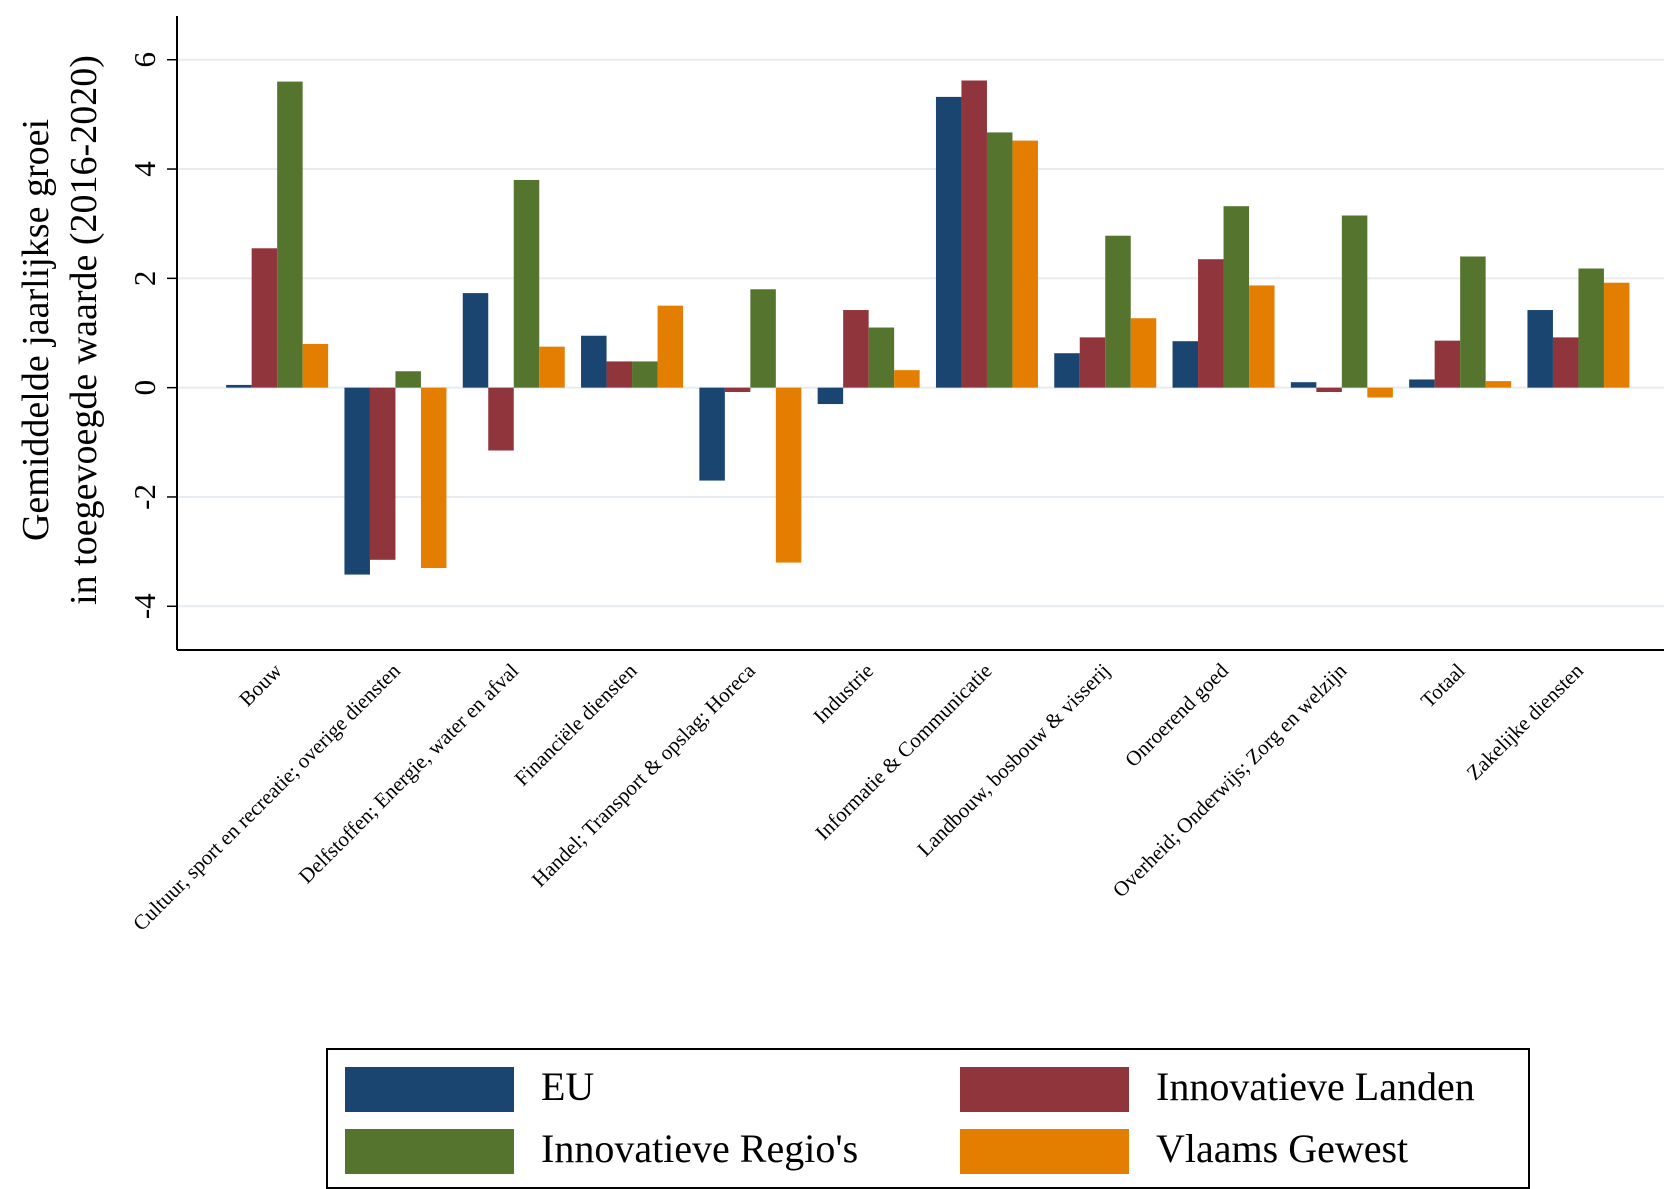 The height and width of the screenshot is (1189, 1664). What do you see at coordinates (84, 330) in the screenshot?
I see `y-axis-title: in toegevoegde waarde (2016-2020)` at bounding box center [84, 330].